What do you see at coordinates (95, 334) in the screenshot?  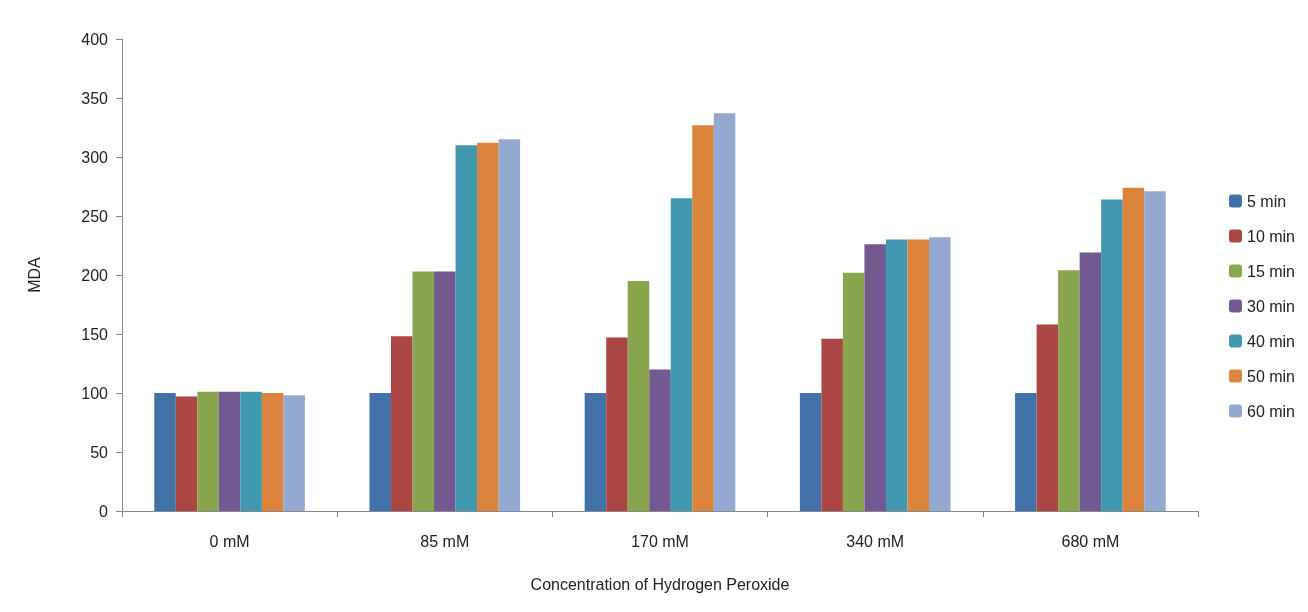 I see `y-tick-label: 150` at bounding box center [95, 334].